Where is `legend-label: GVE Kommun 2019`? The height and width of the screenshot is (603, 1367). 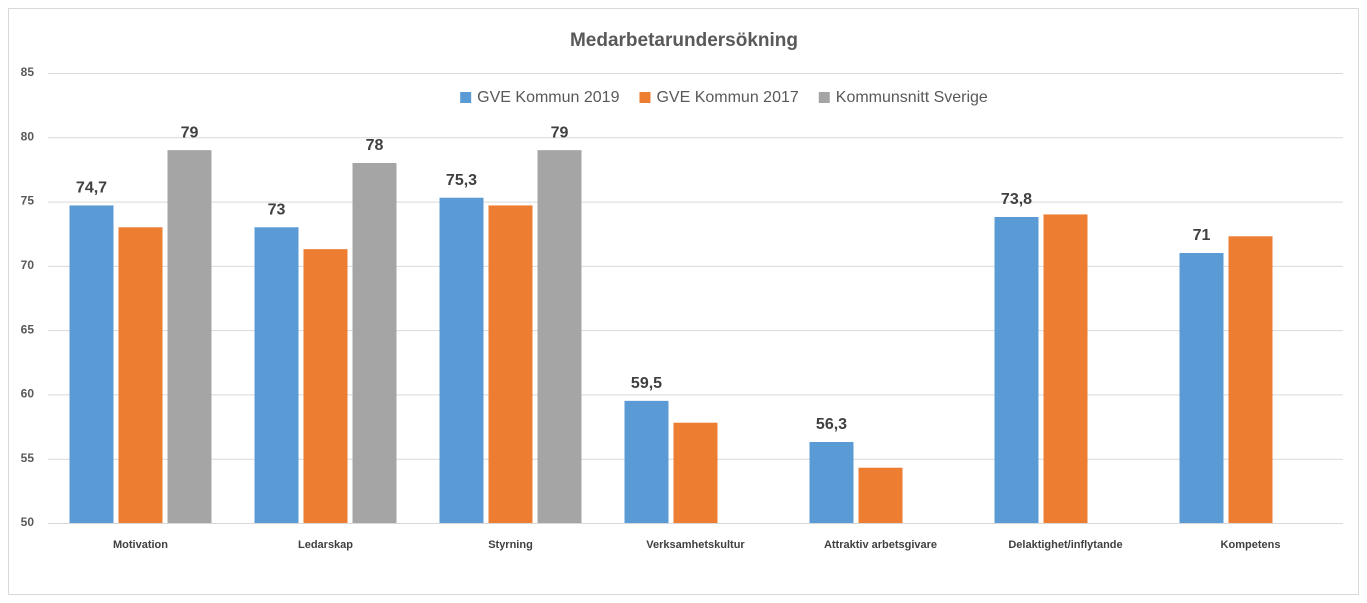 legend-label: GVE Kommun 2019 is located at coordinates (548, 97).